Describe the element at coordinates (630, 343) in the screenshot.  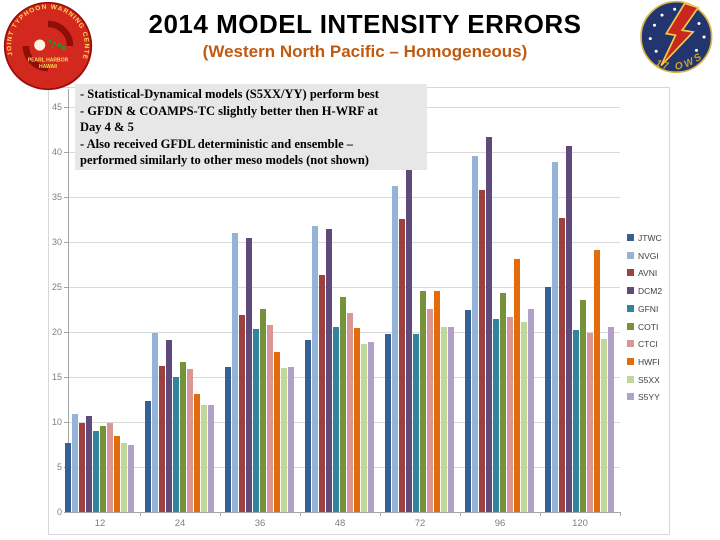
I see `legend-swatch-CTCI` at that location.